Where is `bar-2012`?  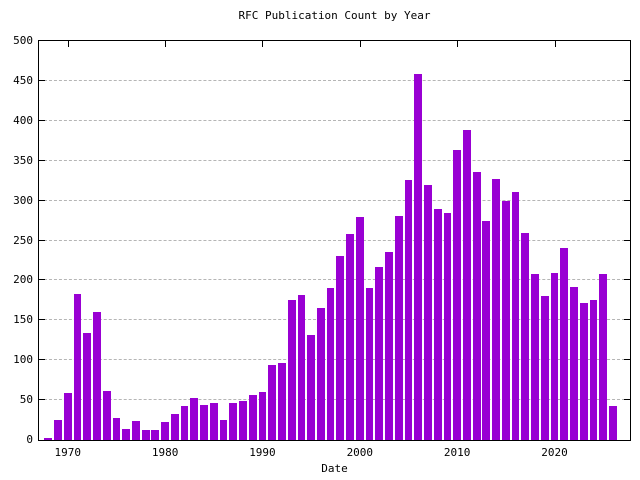 bar-2012 is located at coordinates (476, 305).